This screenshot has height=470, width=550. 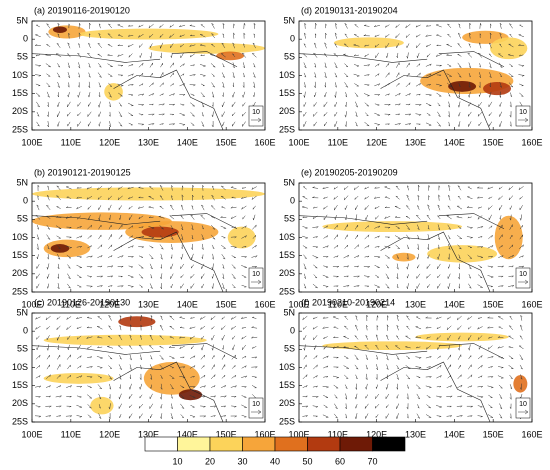 I want to click on reference-label: 10, so click(x=523, y=112).